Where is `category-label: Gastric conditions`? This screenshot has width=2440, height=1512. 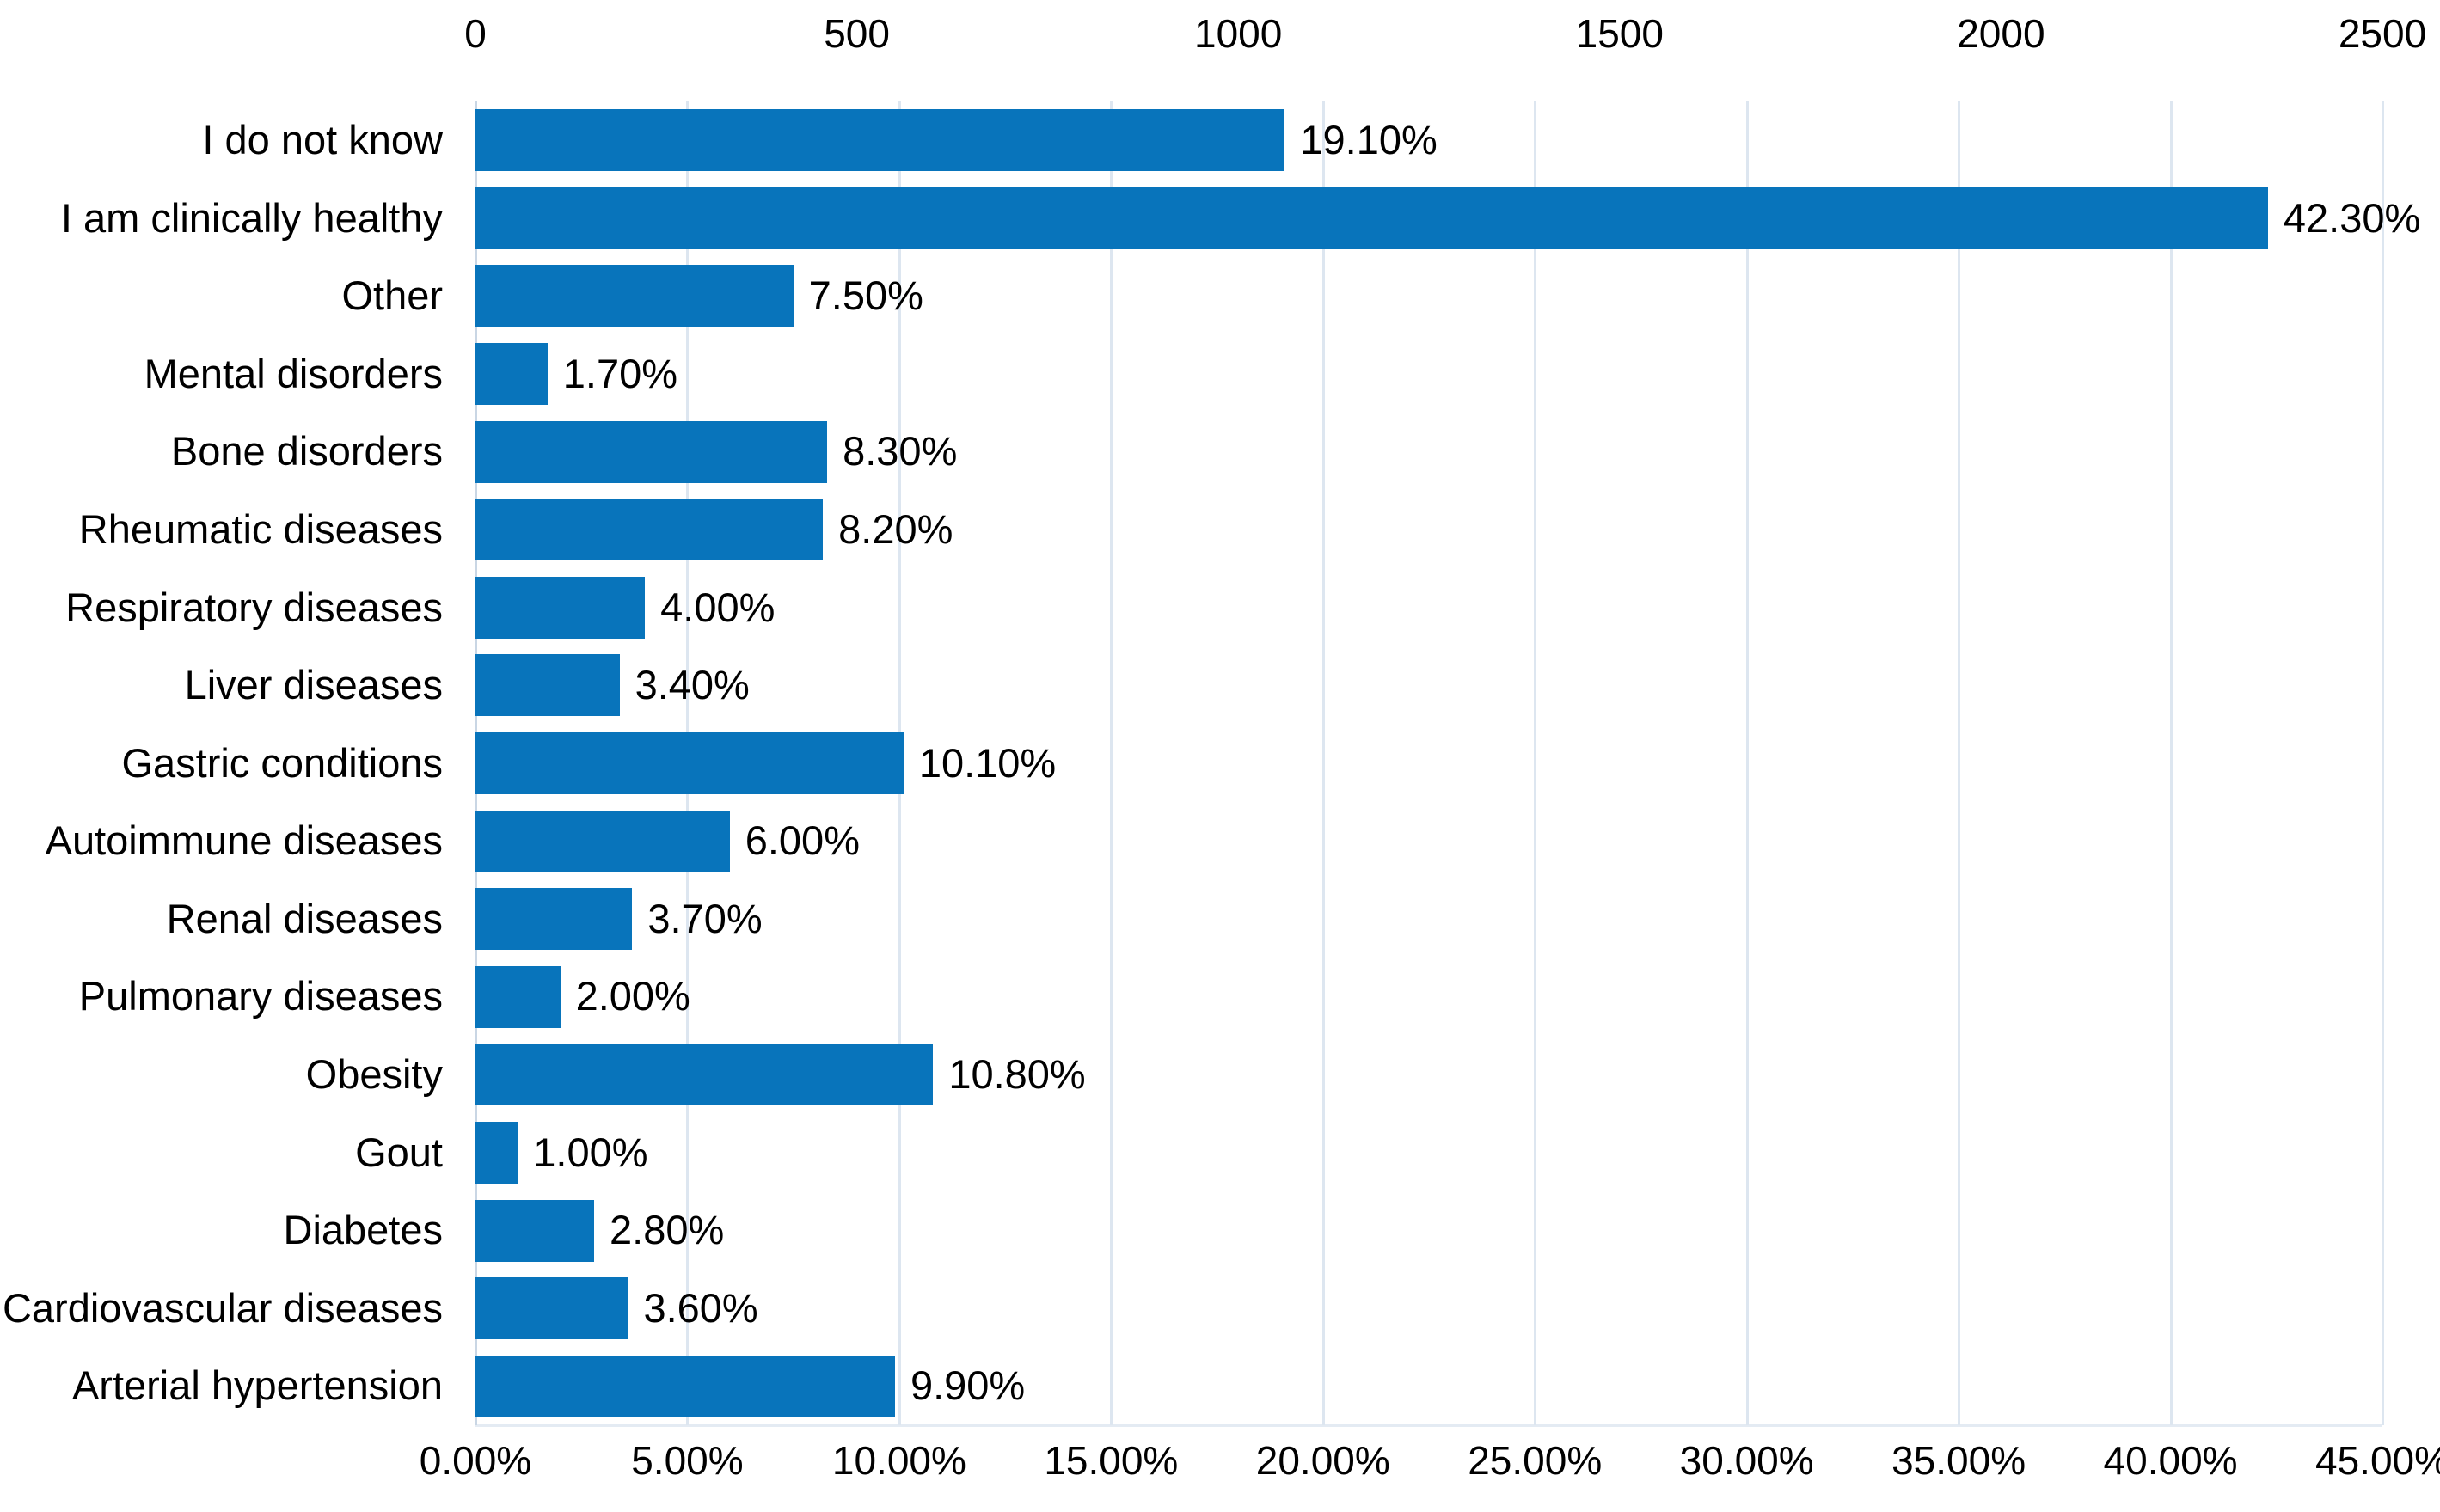 category-label: Gastric conditions is located at coordinates (282, 762).